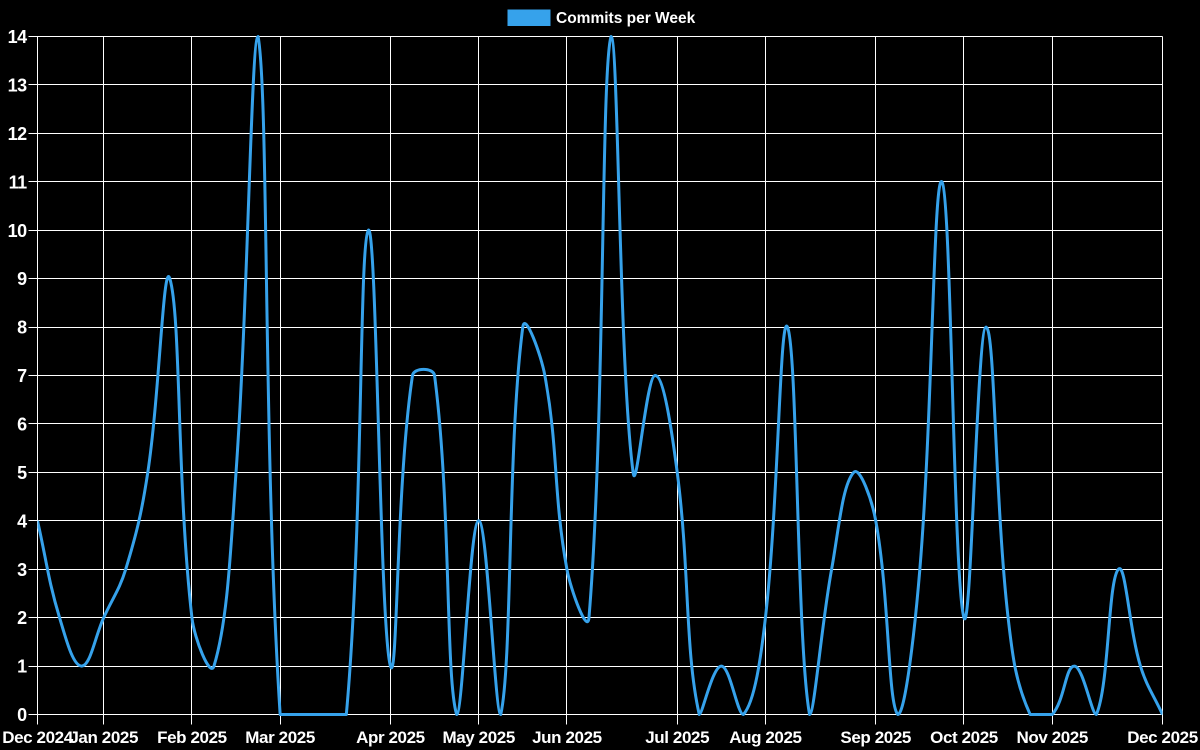  I want to click on svg-text: Jul 2025, so click(677, 737).